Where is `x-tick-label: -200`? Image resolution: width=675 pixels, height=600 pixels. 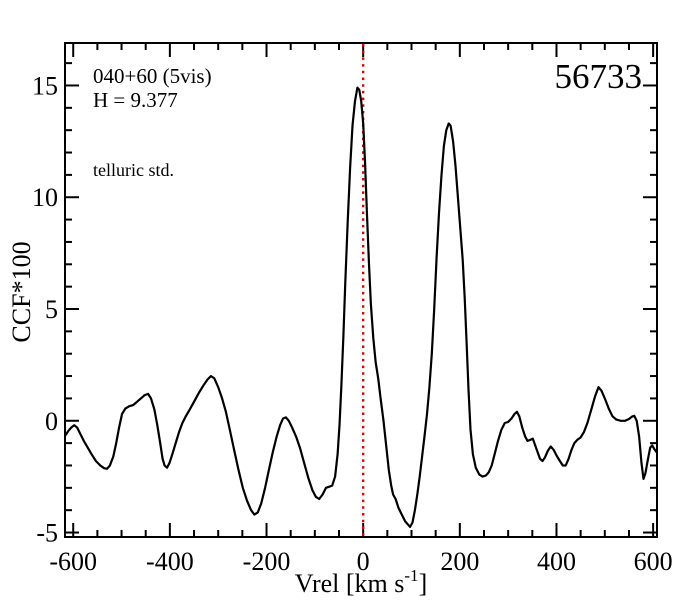
x-tick-label: -200 is located at coordinates (267, 561).